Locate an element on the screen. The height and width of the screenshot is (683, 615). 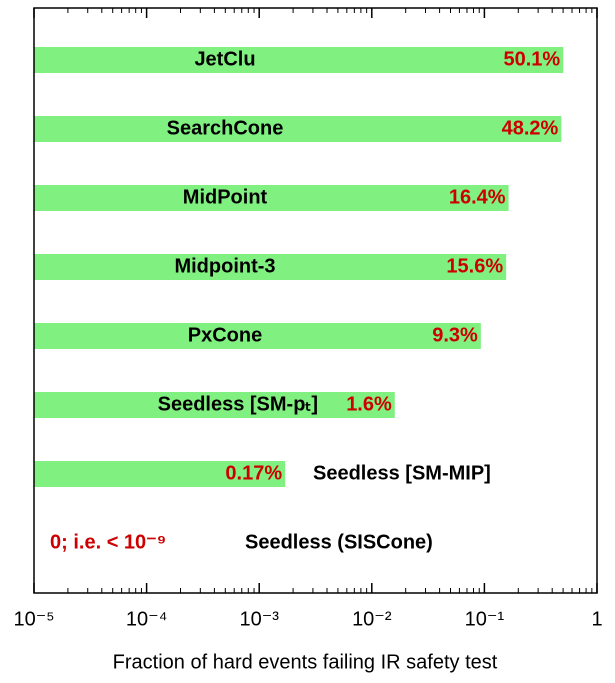
category-label: MidPoint is located at coordinates (225, 197).